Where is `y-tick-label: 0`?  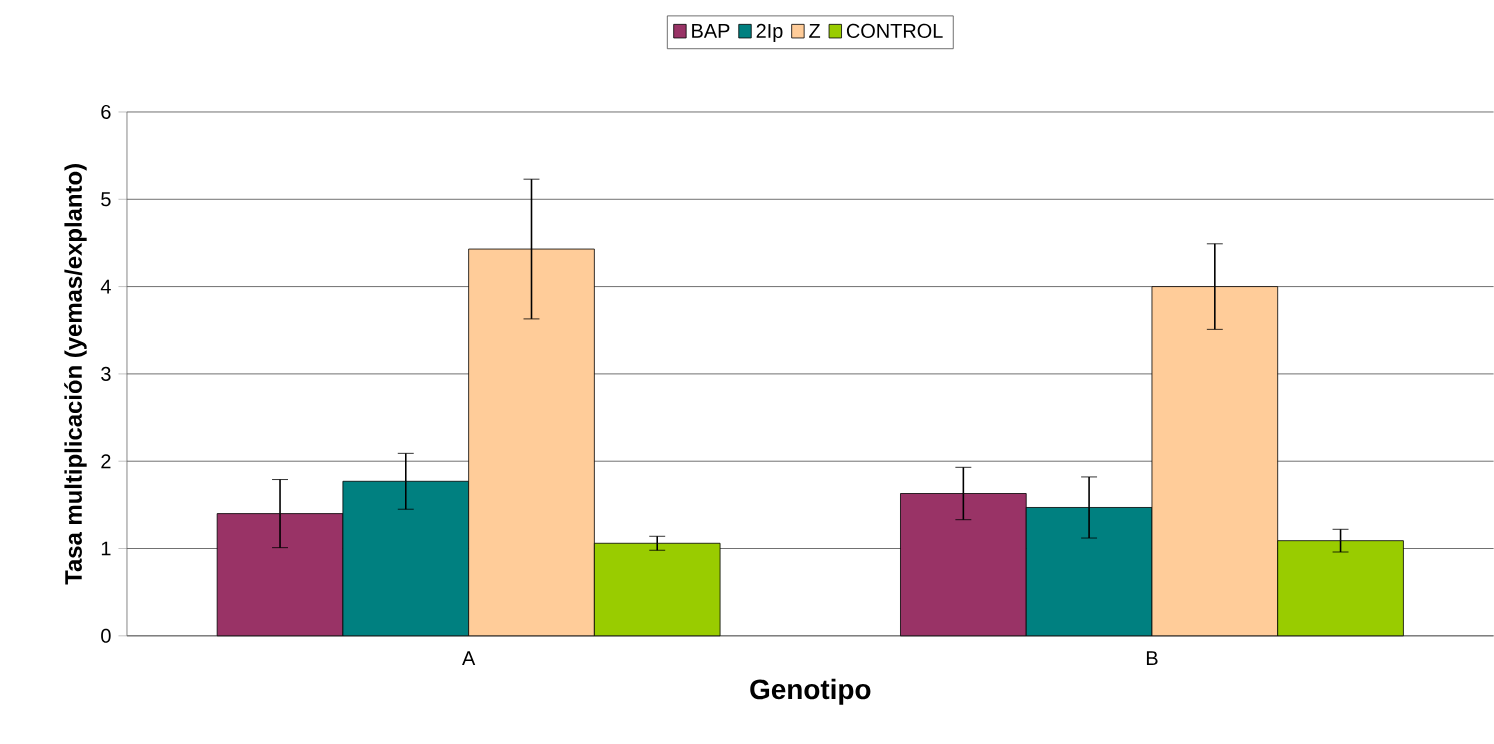
y-tick-label: 0 is located at coordinates (106, 635).